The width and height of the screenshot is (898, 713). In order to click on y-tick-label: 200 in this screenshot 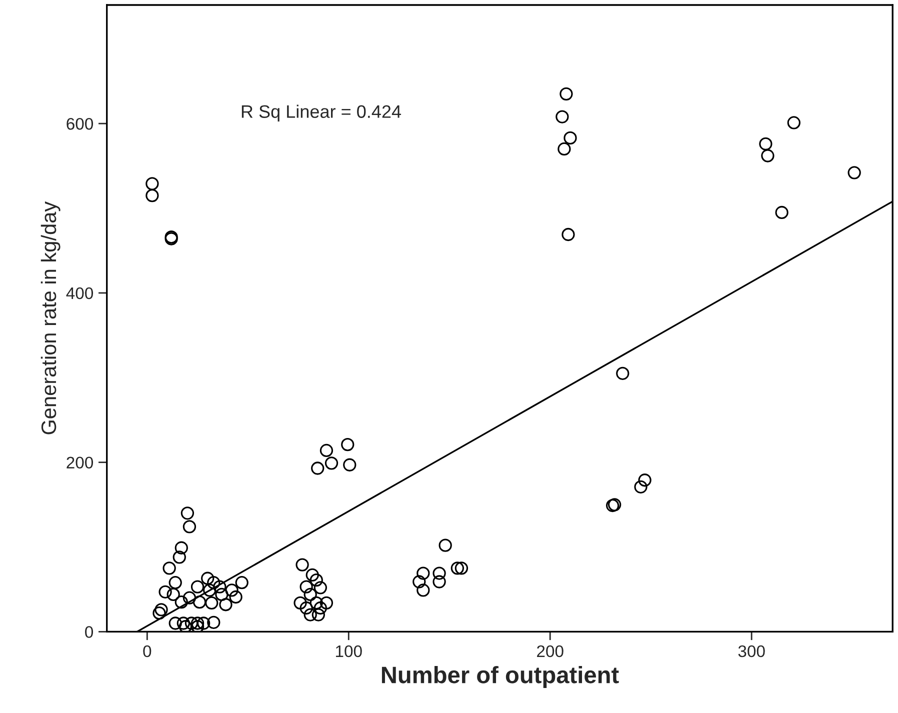, I will do `click(80, 462)`.